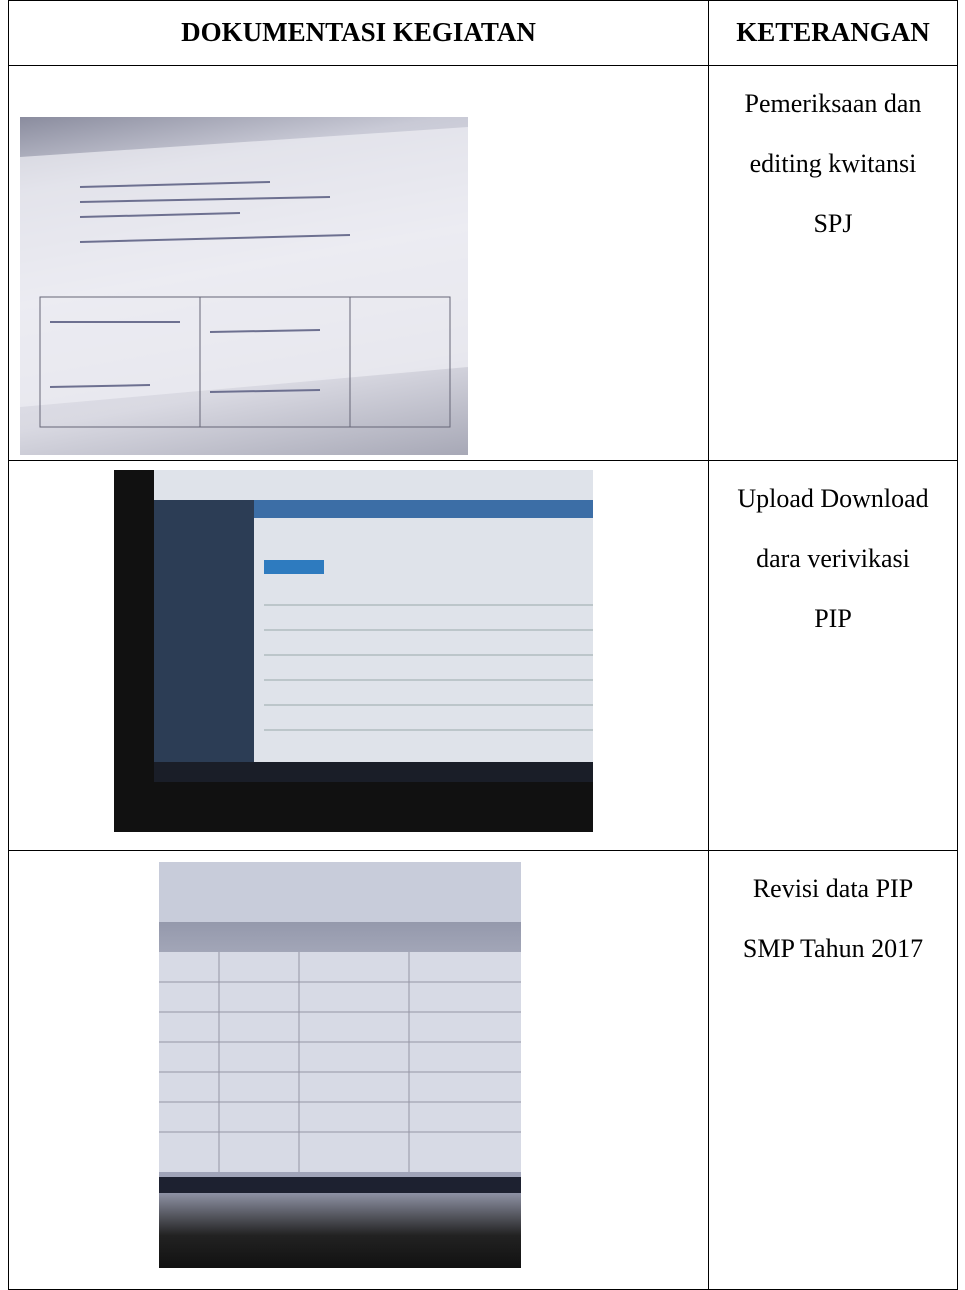 The width and height of the screenshot is (965, 1290). What do you see at coordinates (833, 498) in the screenshot?
I see `description-line: Upload Download` at bounding box center [833, 498].